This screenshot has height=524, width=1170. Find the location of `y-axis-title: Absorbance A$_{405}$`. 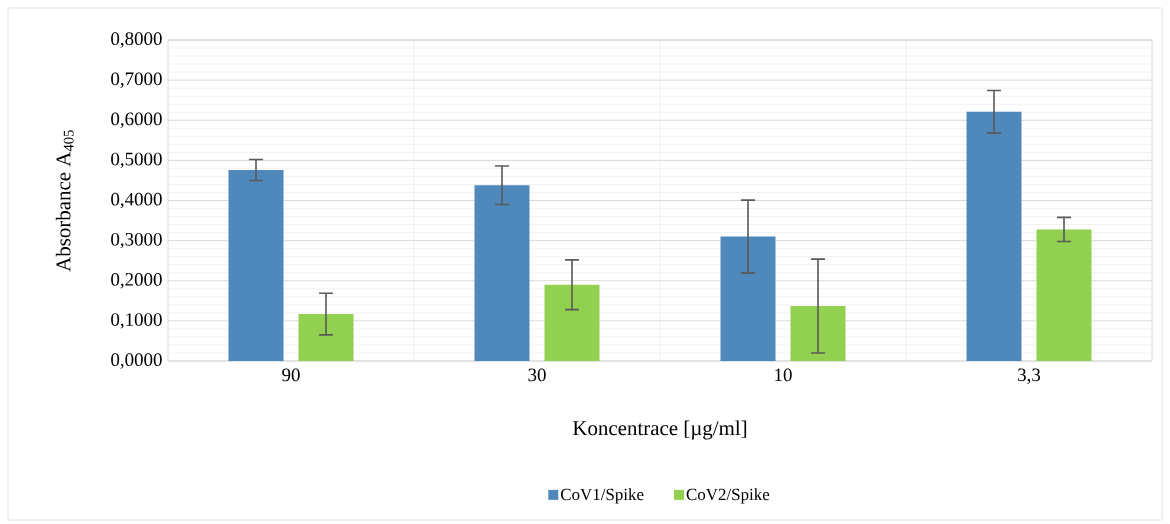

y-axis-title: Absorbance A$_{405}$ is located at coordinates (64, 201).